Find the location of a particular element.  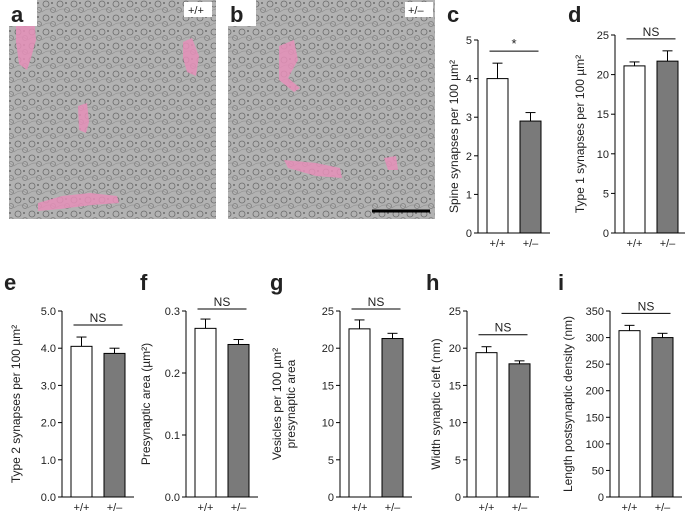

y-tick-label: 4 is located at coordinates (469, 80).